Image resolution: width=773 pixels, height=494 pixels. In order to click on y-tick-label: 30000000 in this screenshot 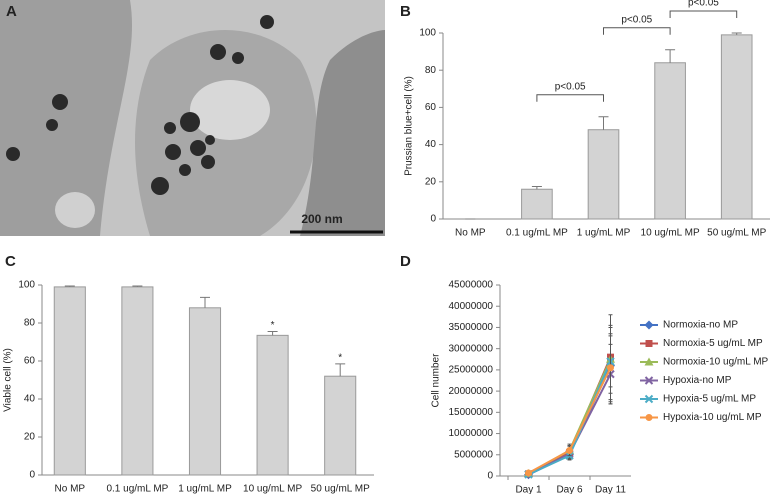, I will do `click(471, 348)`.